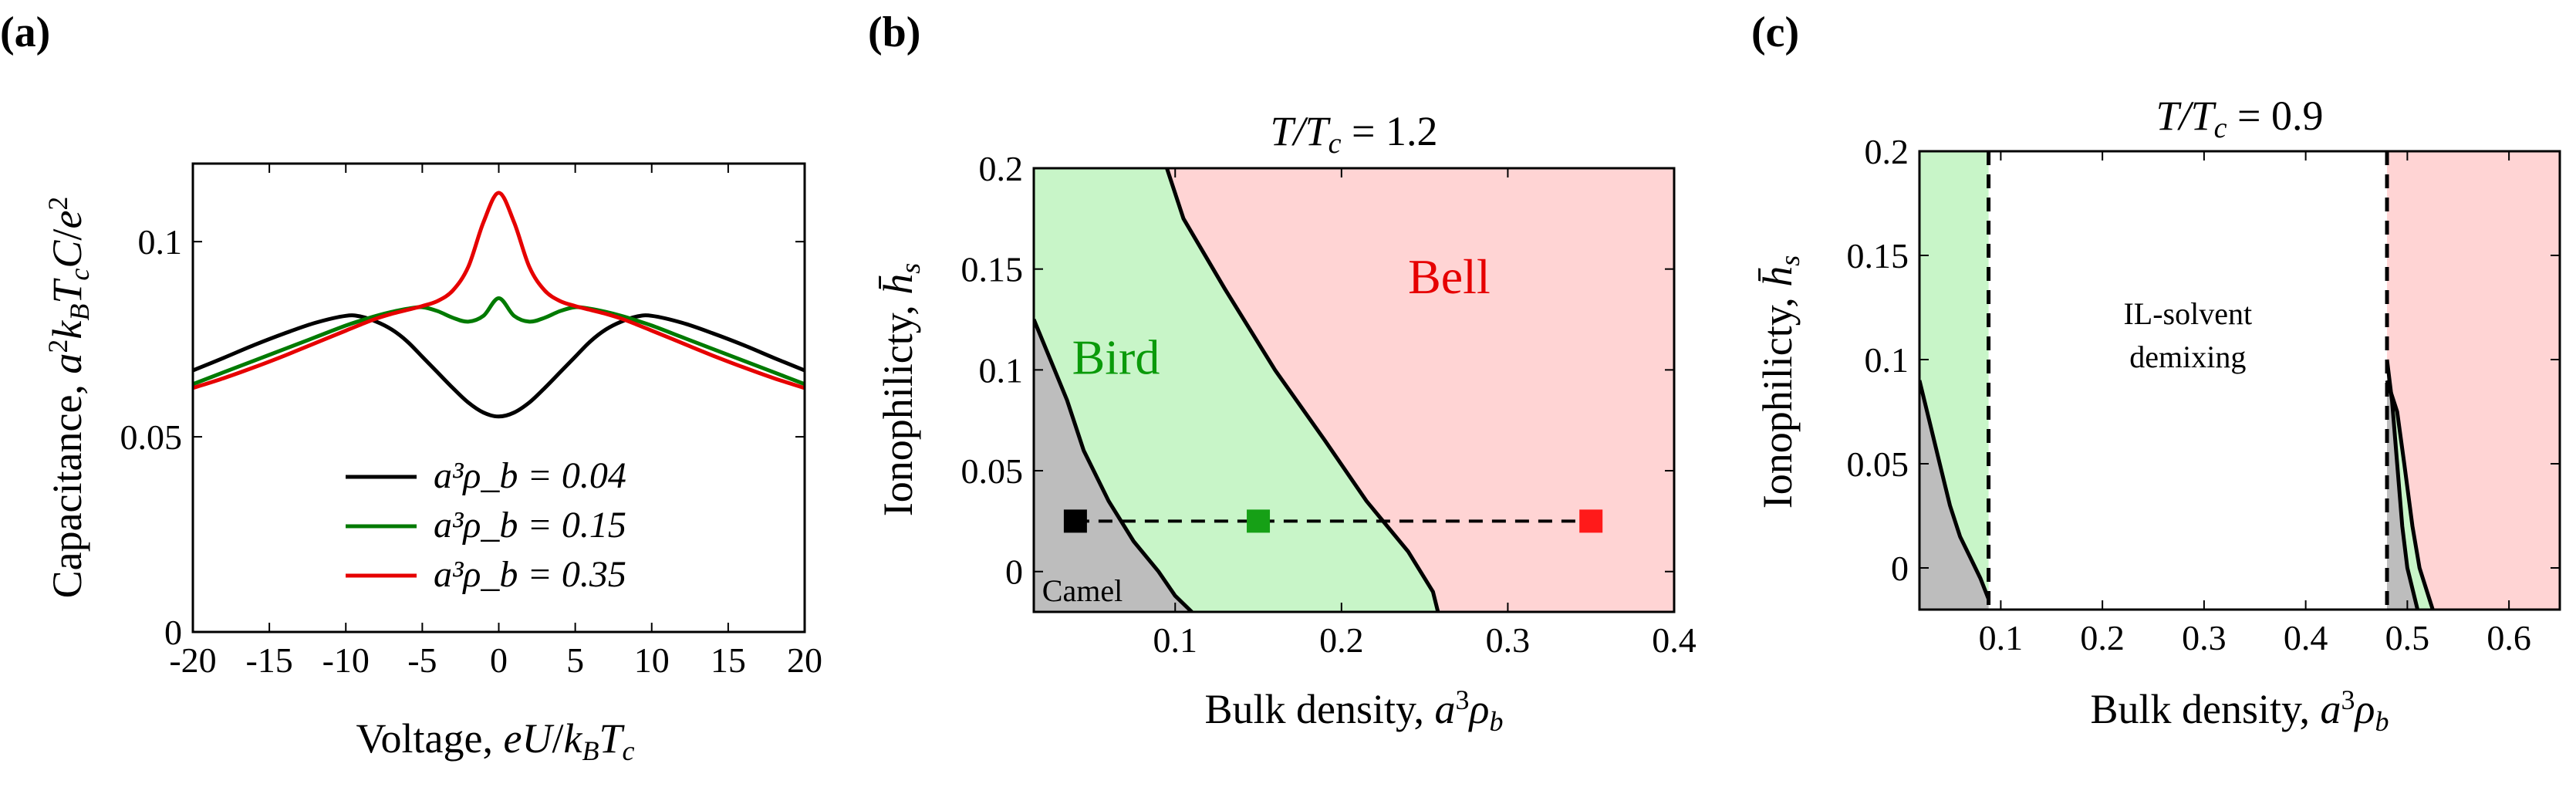 The height and width of the screenshot is (794, 2576). Describe the element at coordinates (1449, 276) in the screenshot. I see `region-label-bell: Bell` at that location.